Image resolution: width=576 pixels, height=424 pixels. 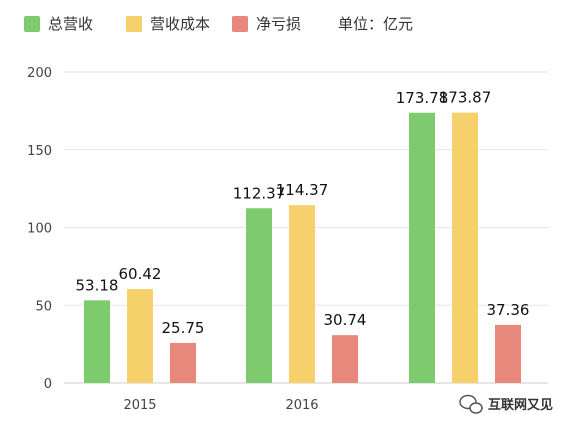 What do you see at coordinates (97, 341) in the screenshot?
I see `bar-total-revenue-2015` at bounding box center [97, 341].